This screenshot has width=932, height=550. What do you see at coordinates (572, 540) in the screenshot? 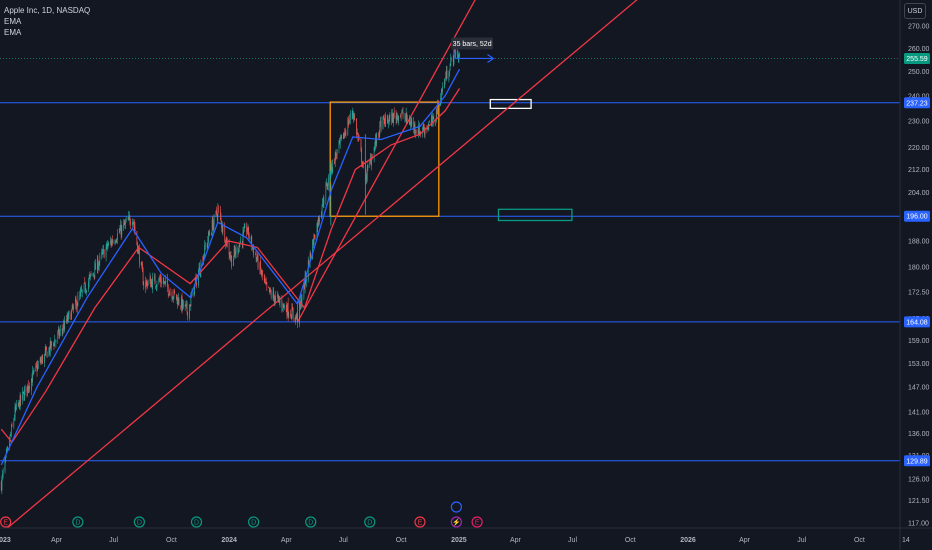
I see `time-tick-label: Jul` at bounding box center [572, 540].